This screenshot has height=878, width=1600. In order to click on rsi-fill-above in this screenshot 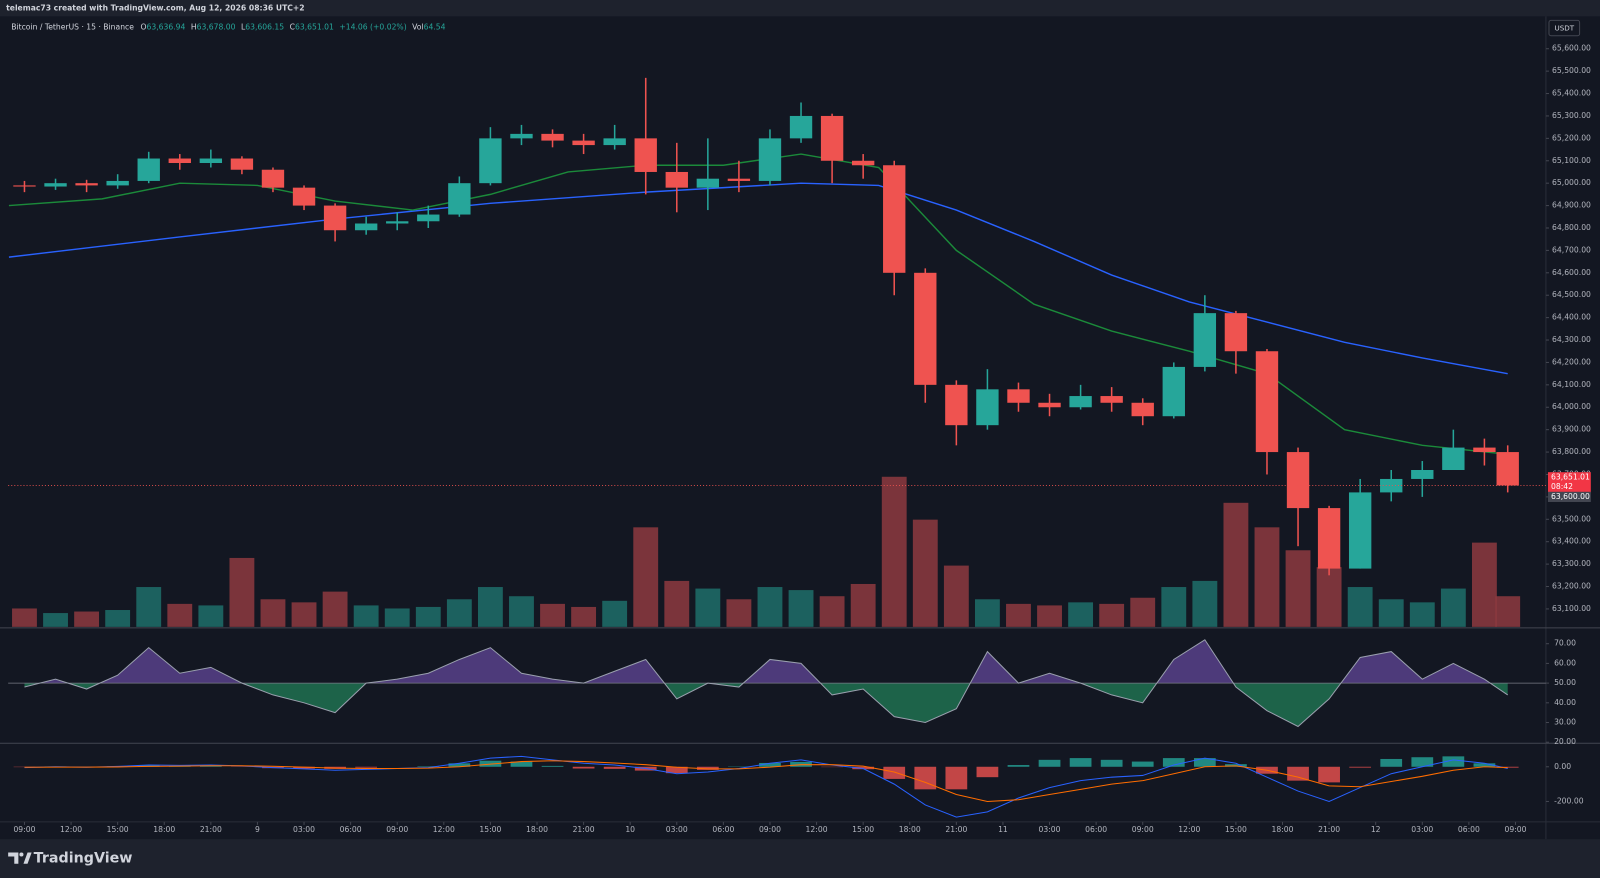, I will do `click(766, 661)`.